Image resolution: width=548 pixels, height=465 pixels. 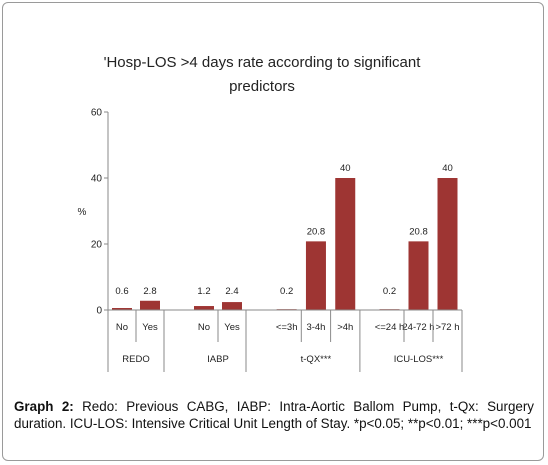 I want to click on group-label: IABP, so click(x=218, y=359).